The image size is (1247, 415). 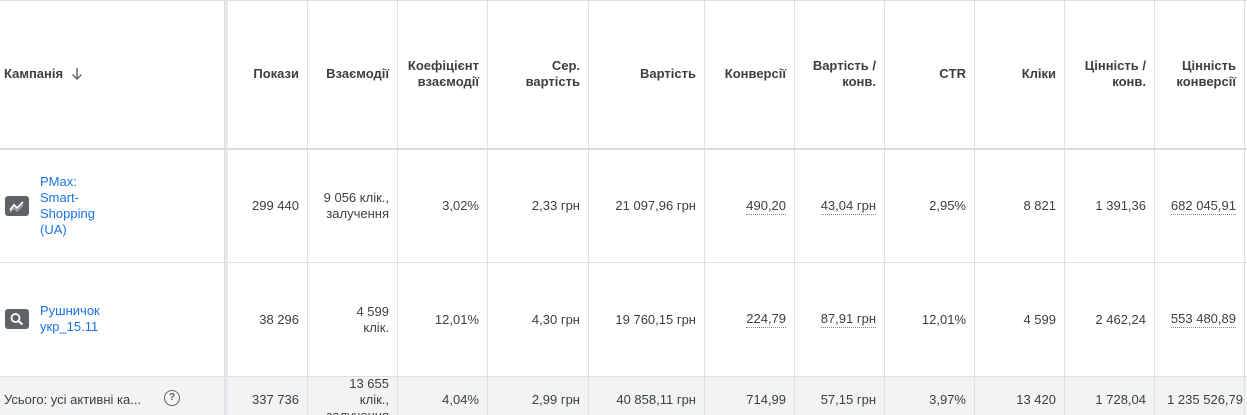 What do you see at coordinates (279, 319) in the screenshot?
I see `cell-impressions: 38 296` at bounding box center [279, 319].